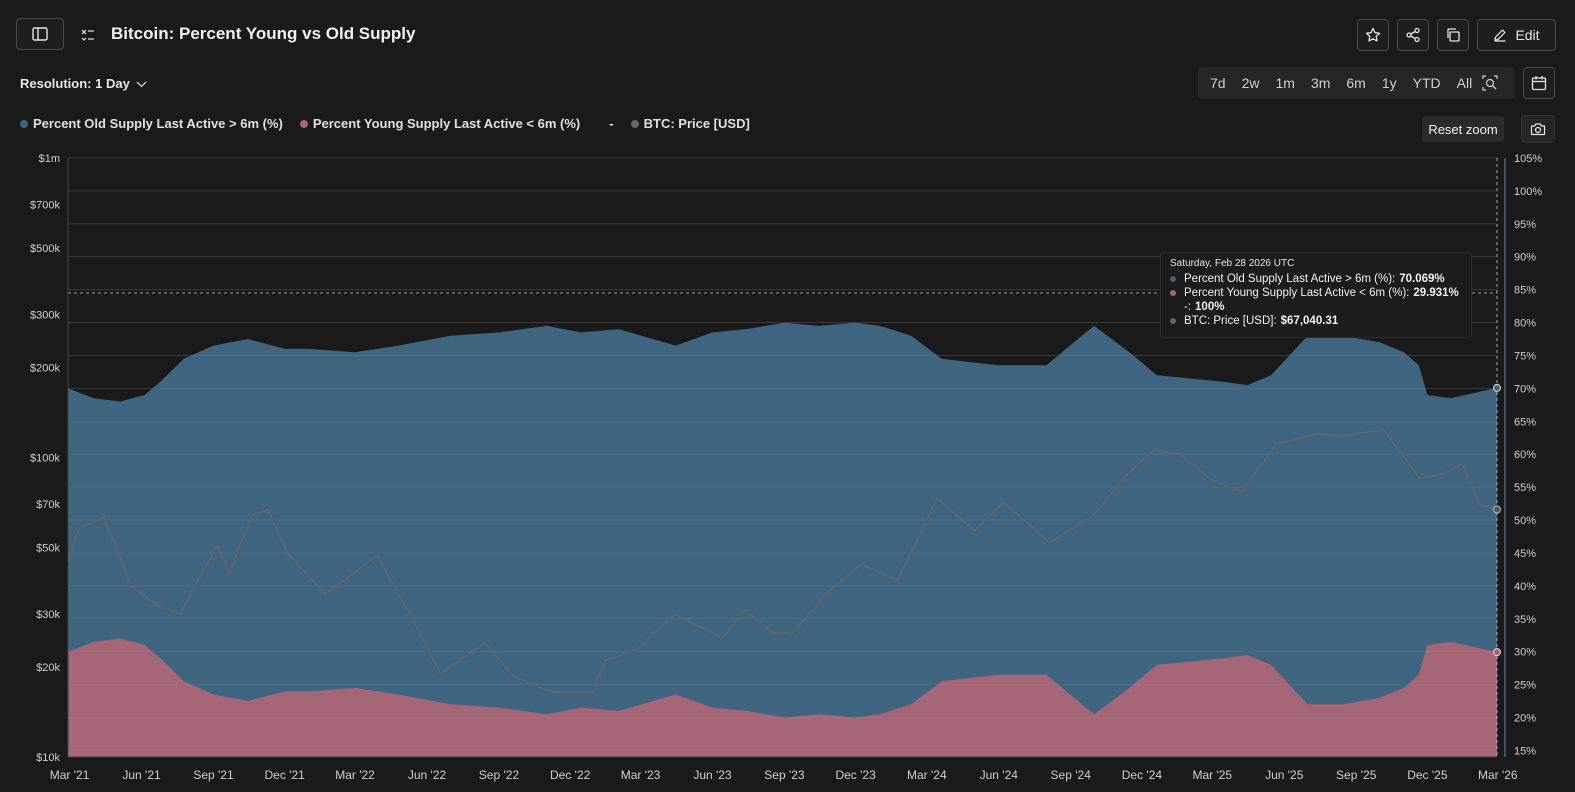 The height and width of the screenshot is (792, 1575). I want to click on zoom-select-button, so click(1490, 83).